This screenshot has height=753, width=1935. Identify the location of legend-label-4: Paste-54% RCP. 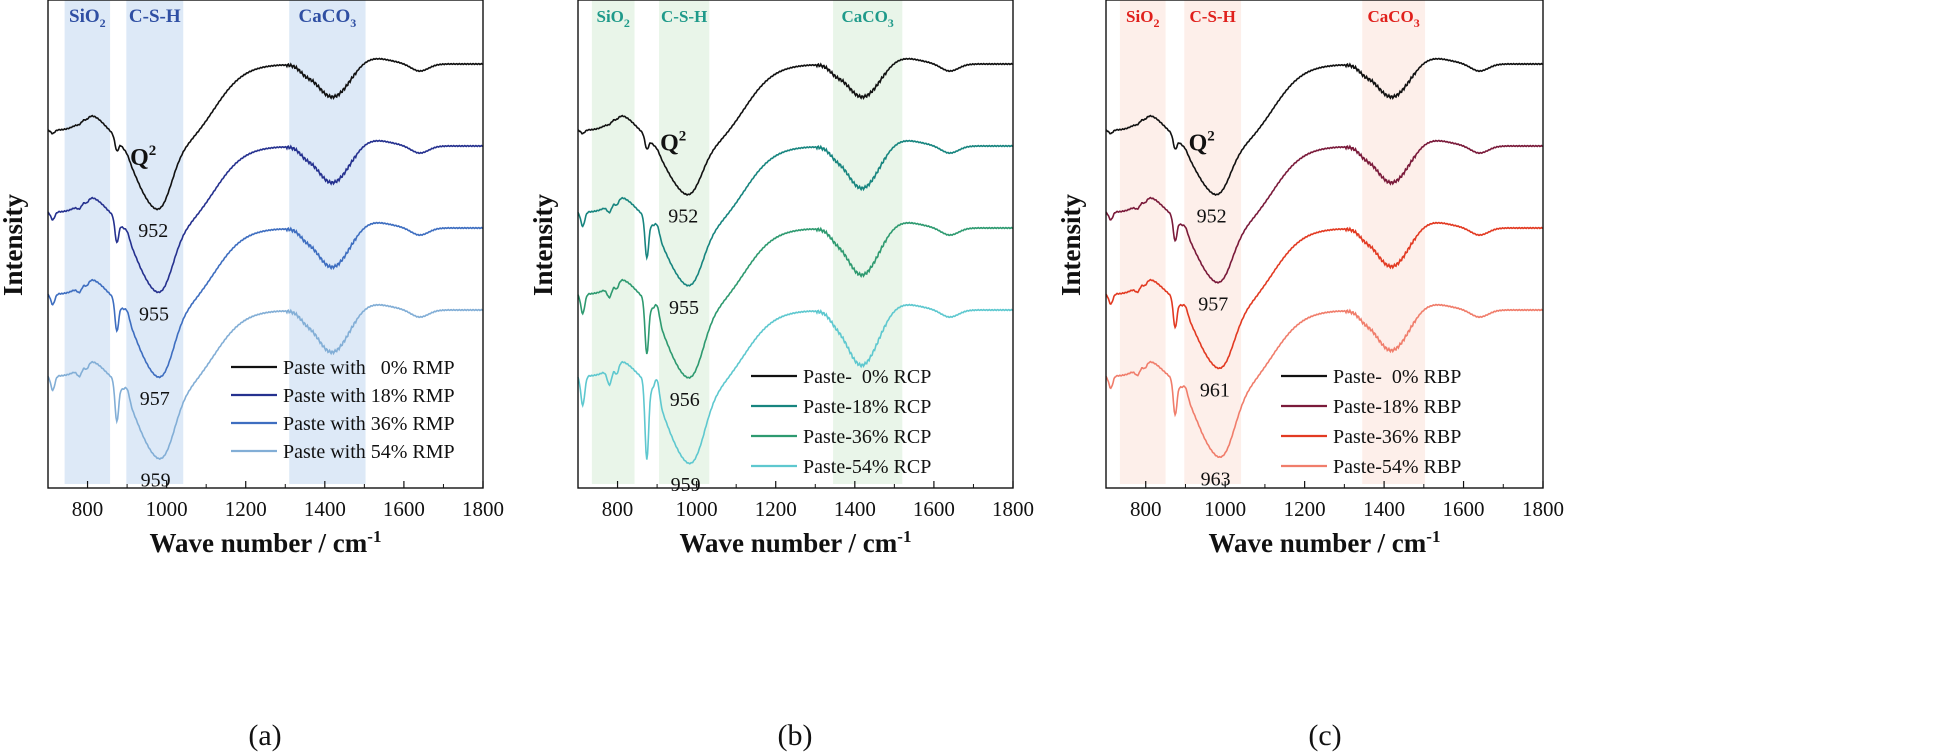
(867, 467).